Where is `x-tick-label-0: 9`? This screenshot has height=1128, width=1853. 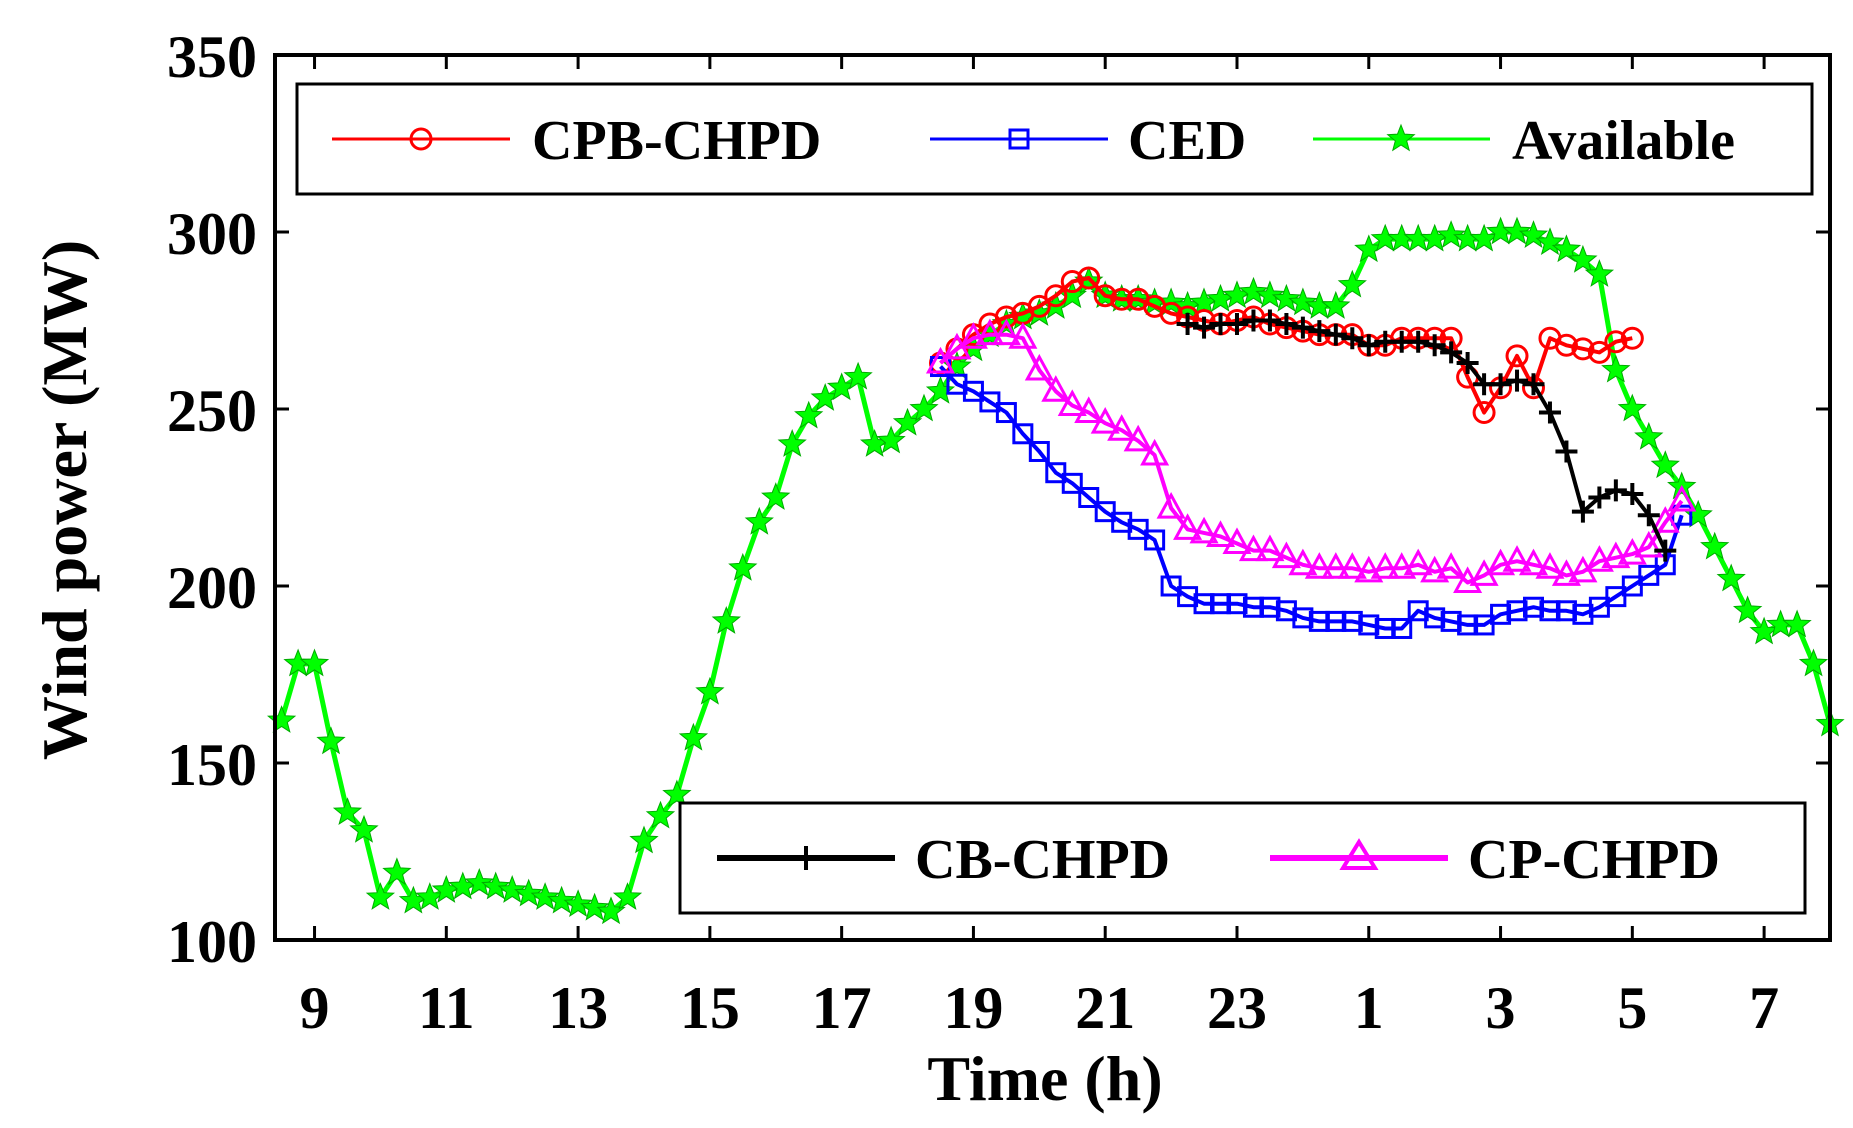 x-tick-label-0: 9 is located at coordinates (315, 1008).